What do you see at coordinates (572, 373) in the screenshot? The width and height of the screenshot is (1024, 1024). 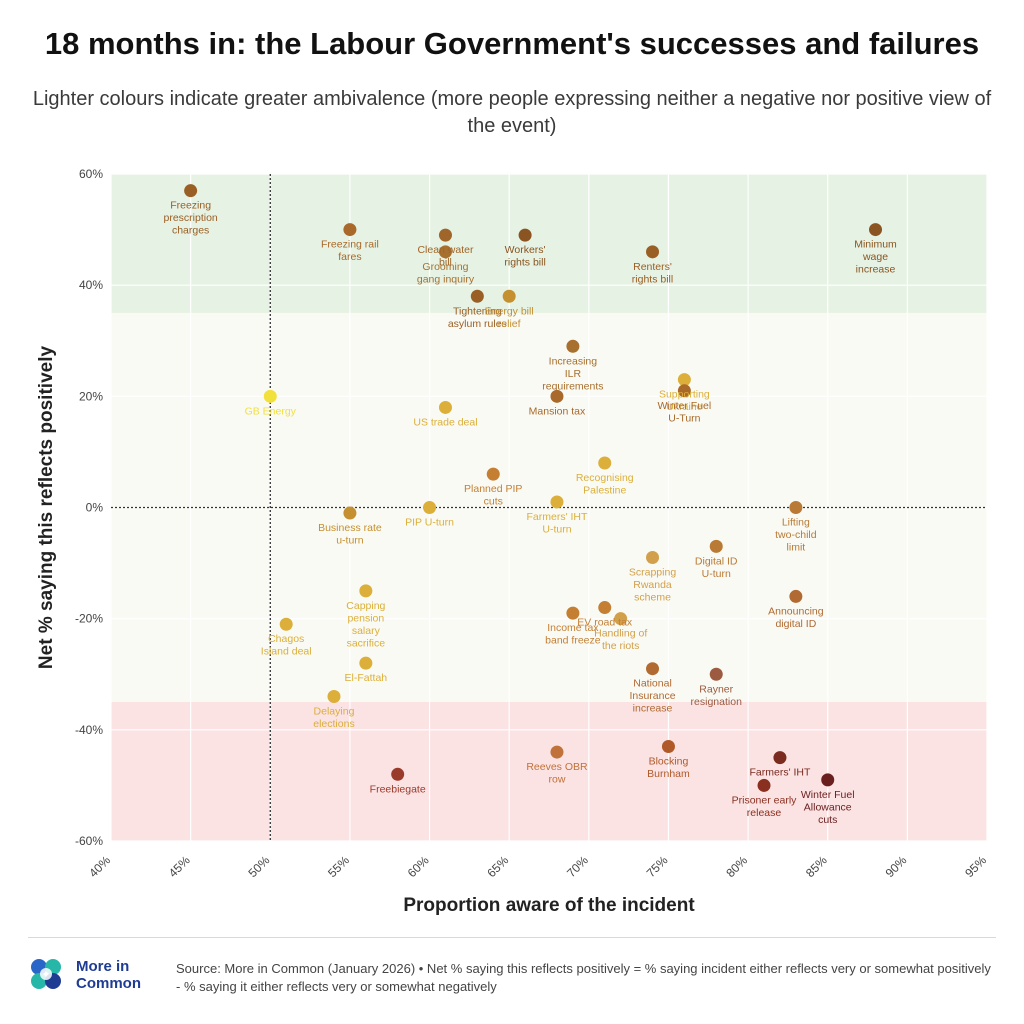 I see `data-label: Increasing ILR requirements` at bounding box center [572, 373].